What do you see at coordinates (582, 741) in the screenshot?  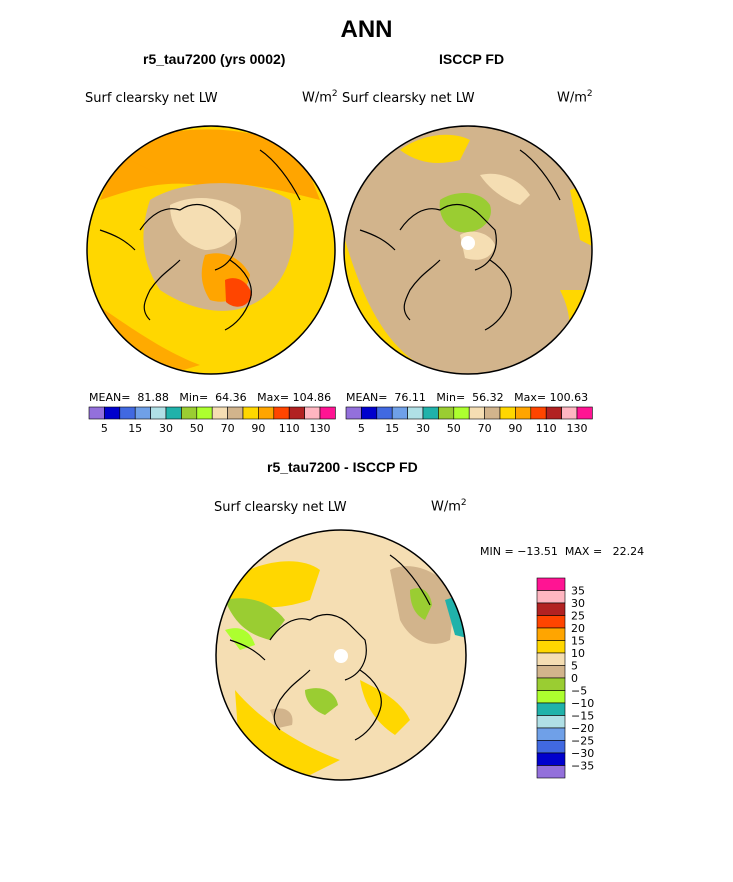 I see `colorbar-label: −25` at bounding box center [582, 741].